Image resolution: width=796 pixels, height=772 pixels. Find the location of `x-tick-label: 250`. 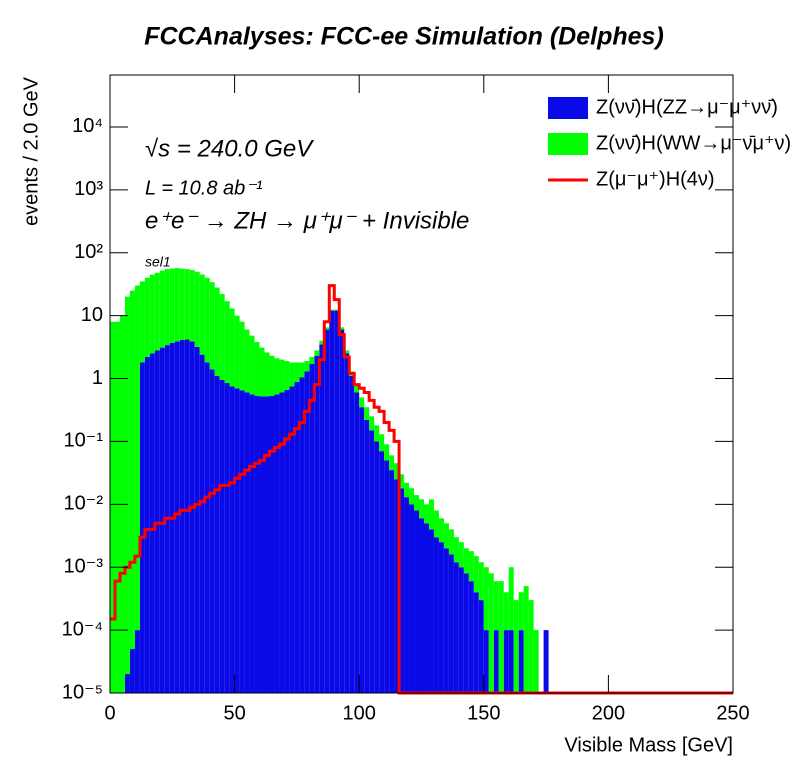

x-tick-label: 250 is located at coordinates (732, 713).